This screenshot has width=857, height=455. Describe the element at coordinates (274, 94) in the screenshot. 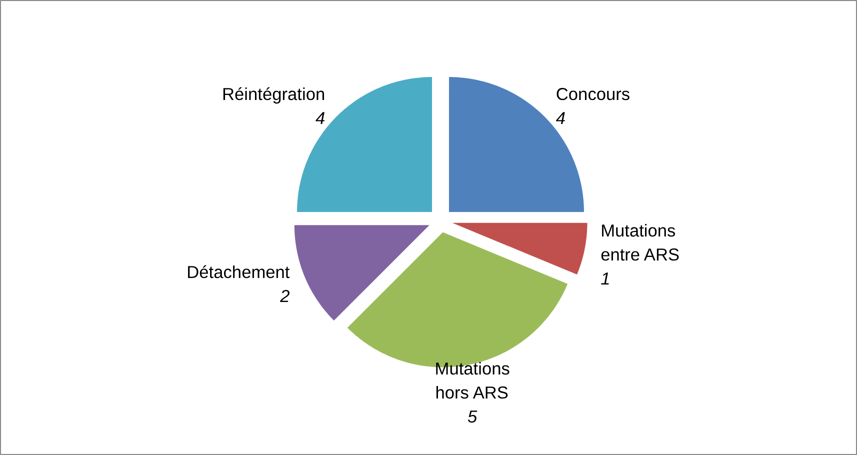

I see `slice-label: Réintégration` at that location.